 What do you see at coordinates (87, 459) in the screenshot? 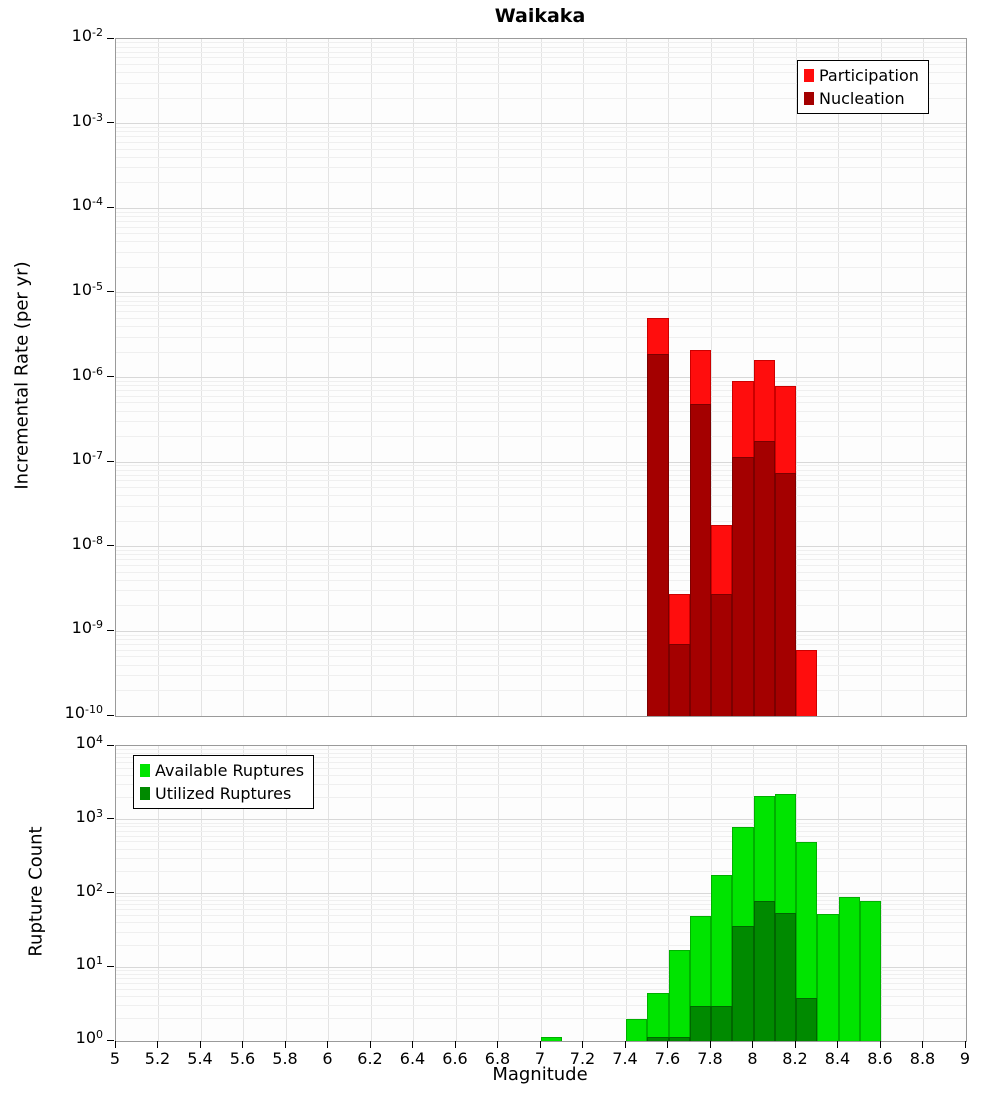
I see `y-tick-label: 10⁻⁷` at bounding box center [87, 459].